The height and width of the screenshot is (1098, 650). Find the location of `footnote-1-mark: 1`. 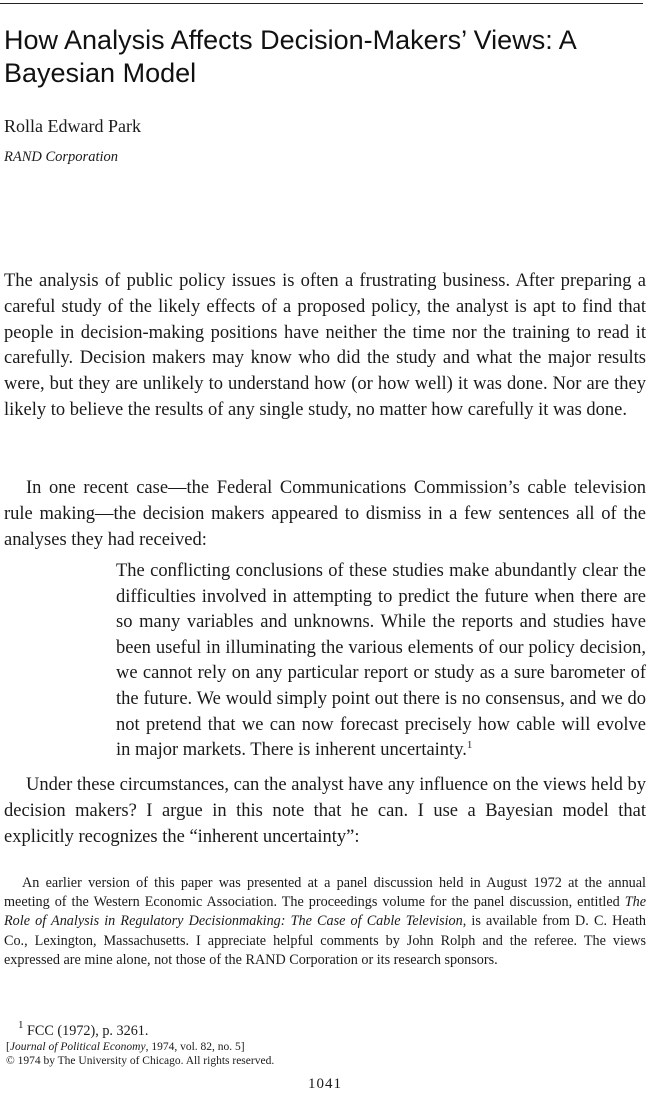

footnote-1-mark: 1 is located at coordinates (21, 1025).